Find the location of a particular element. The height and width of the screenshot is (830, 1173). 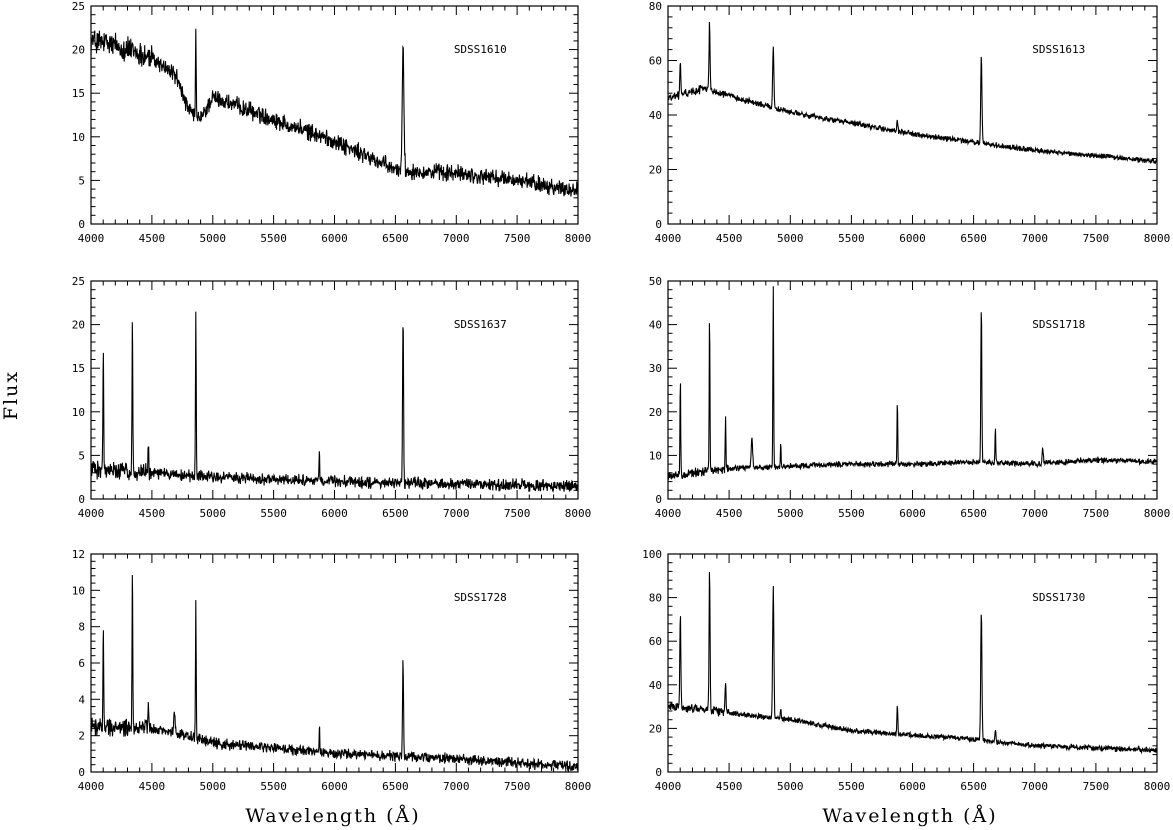

y-tick-label: 4 is located at coordinates (81, 699).